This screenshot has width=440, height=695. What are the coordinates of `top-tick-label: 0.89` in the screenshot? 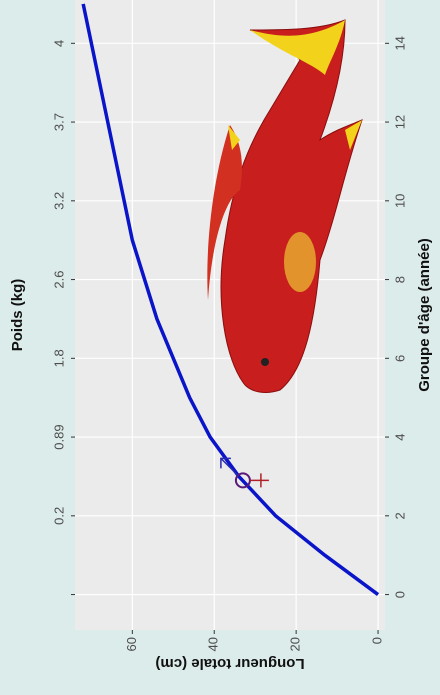 It's located at (58, 436).